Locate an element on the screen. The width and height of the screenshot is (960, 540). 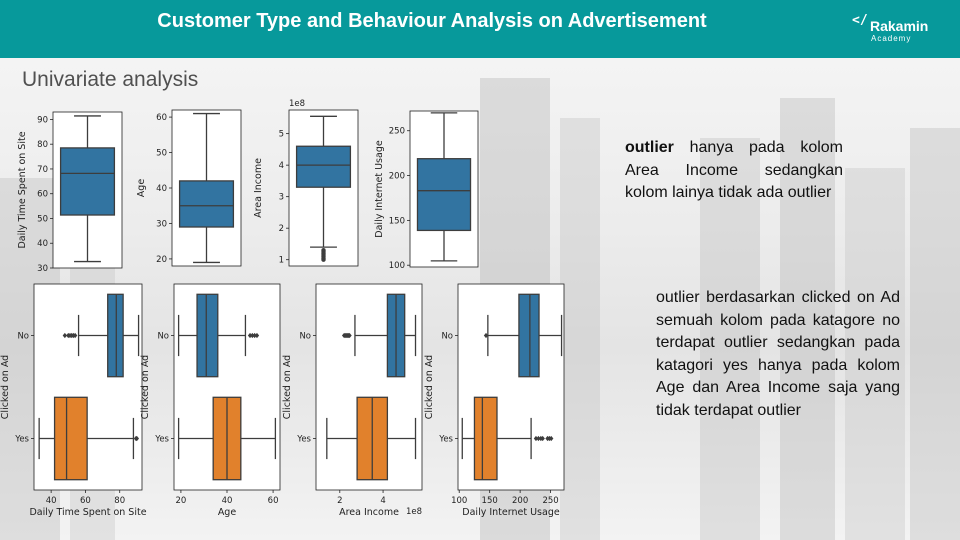
boxplot-4: 100 150 200 250 Daily Internet Usage is located at coordinates (426, 190).